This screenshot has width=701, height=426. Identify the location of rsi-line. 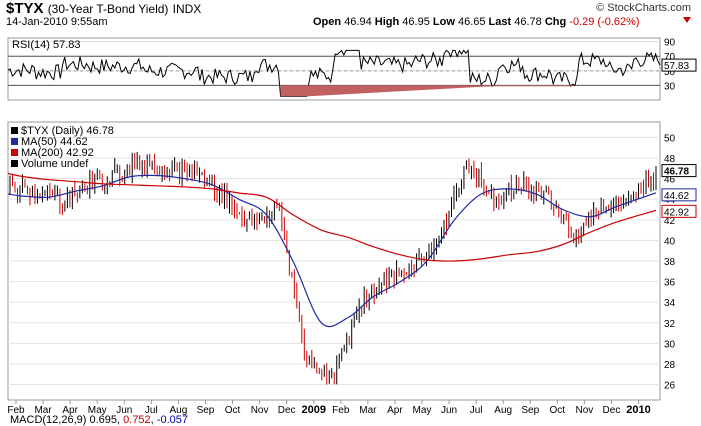
(334, 73).